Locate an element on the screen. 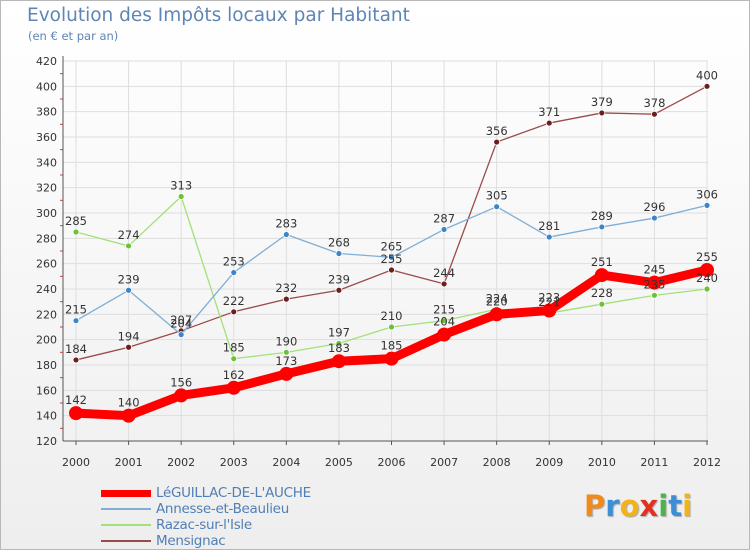  point-series-0-2009 is located at coordinates (549, 310).